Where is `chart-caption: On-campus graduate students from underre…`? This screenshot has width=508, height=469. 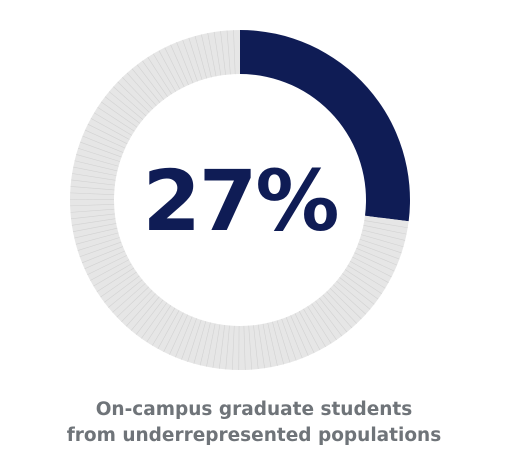
chart-caption: On-campus graduate students from underre… is located at coordinates (254, 423).